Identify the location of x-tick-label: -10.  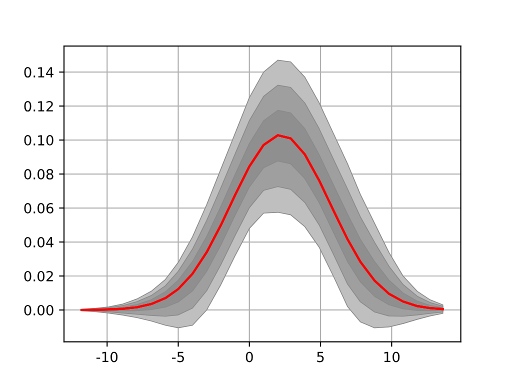
(107, 357).